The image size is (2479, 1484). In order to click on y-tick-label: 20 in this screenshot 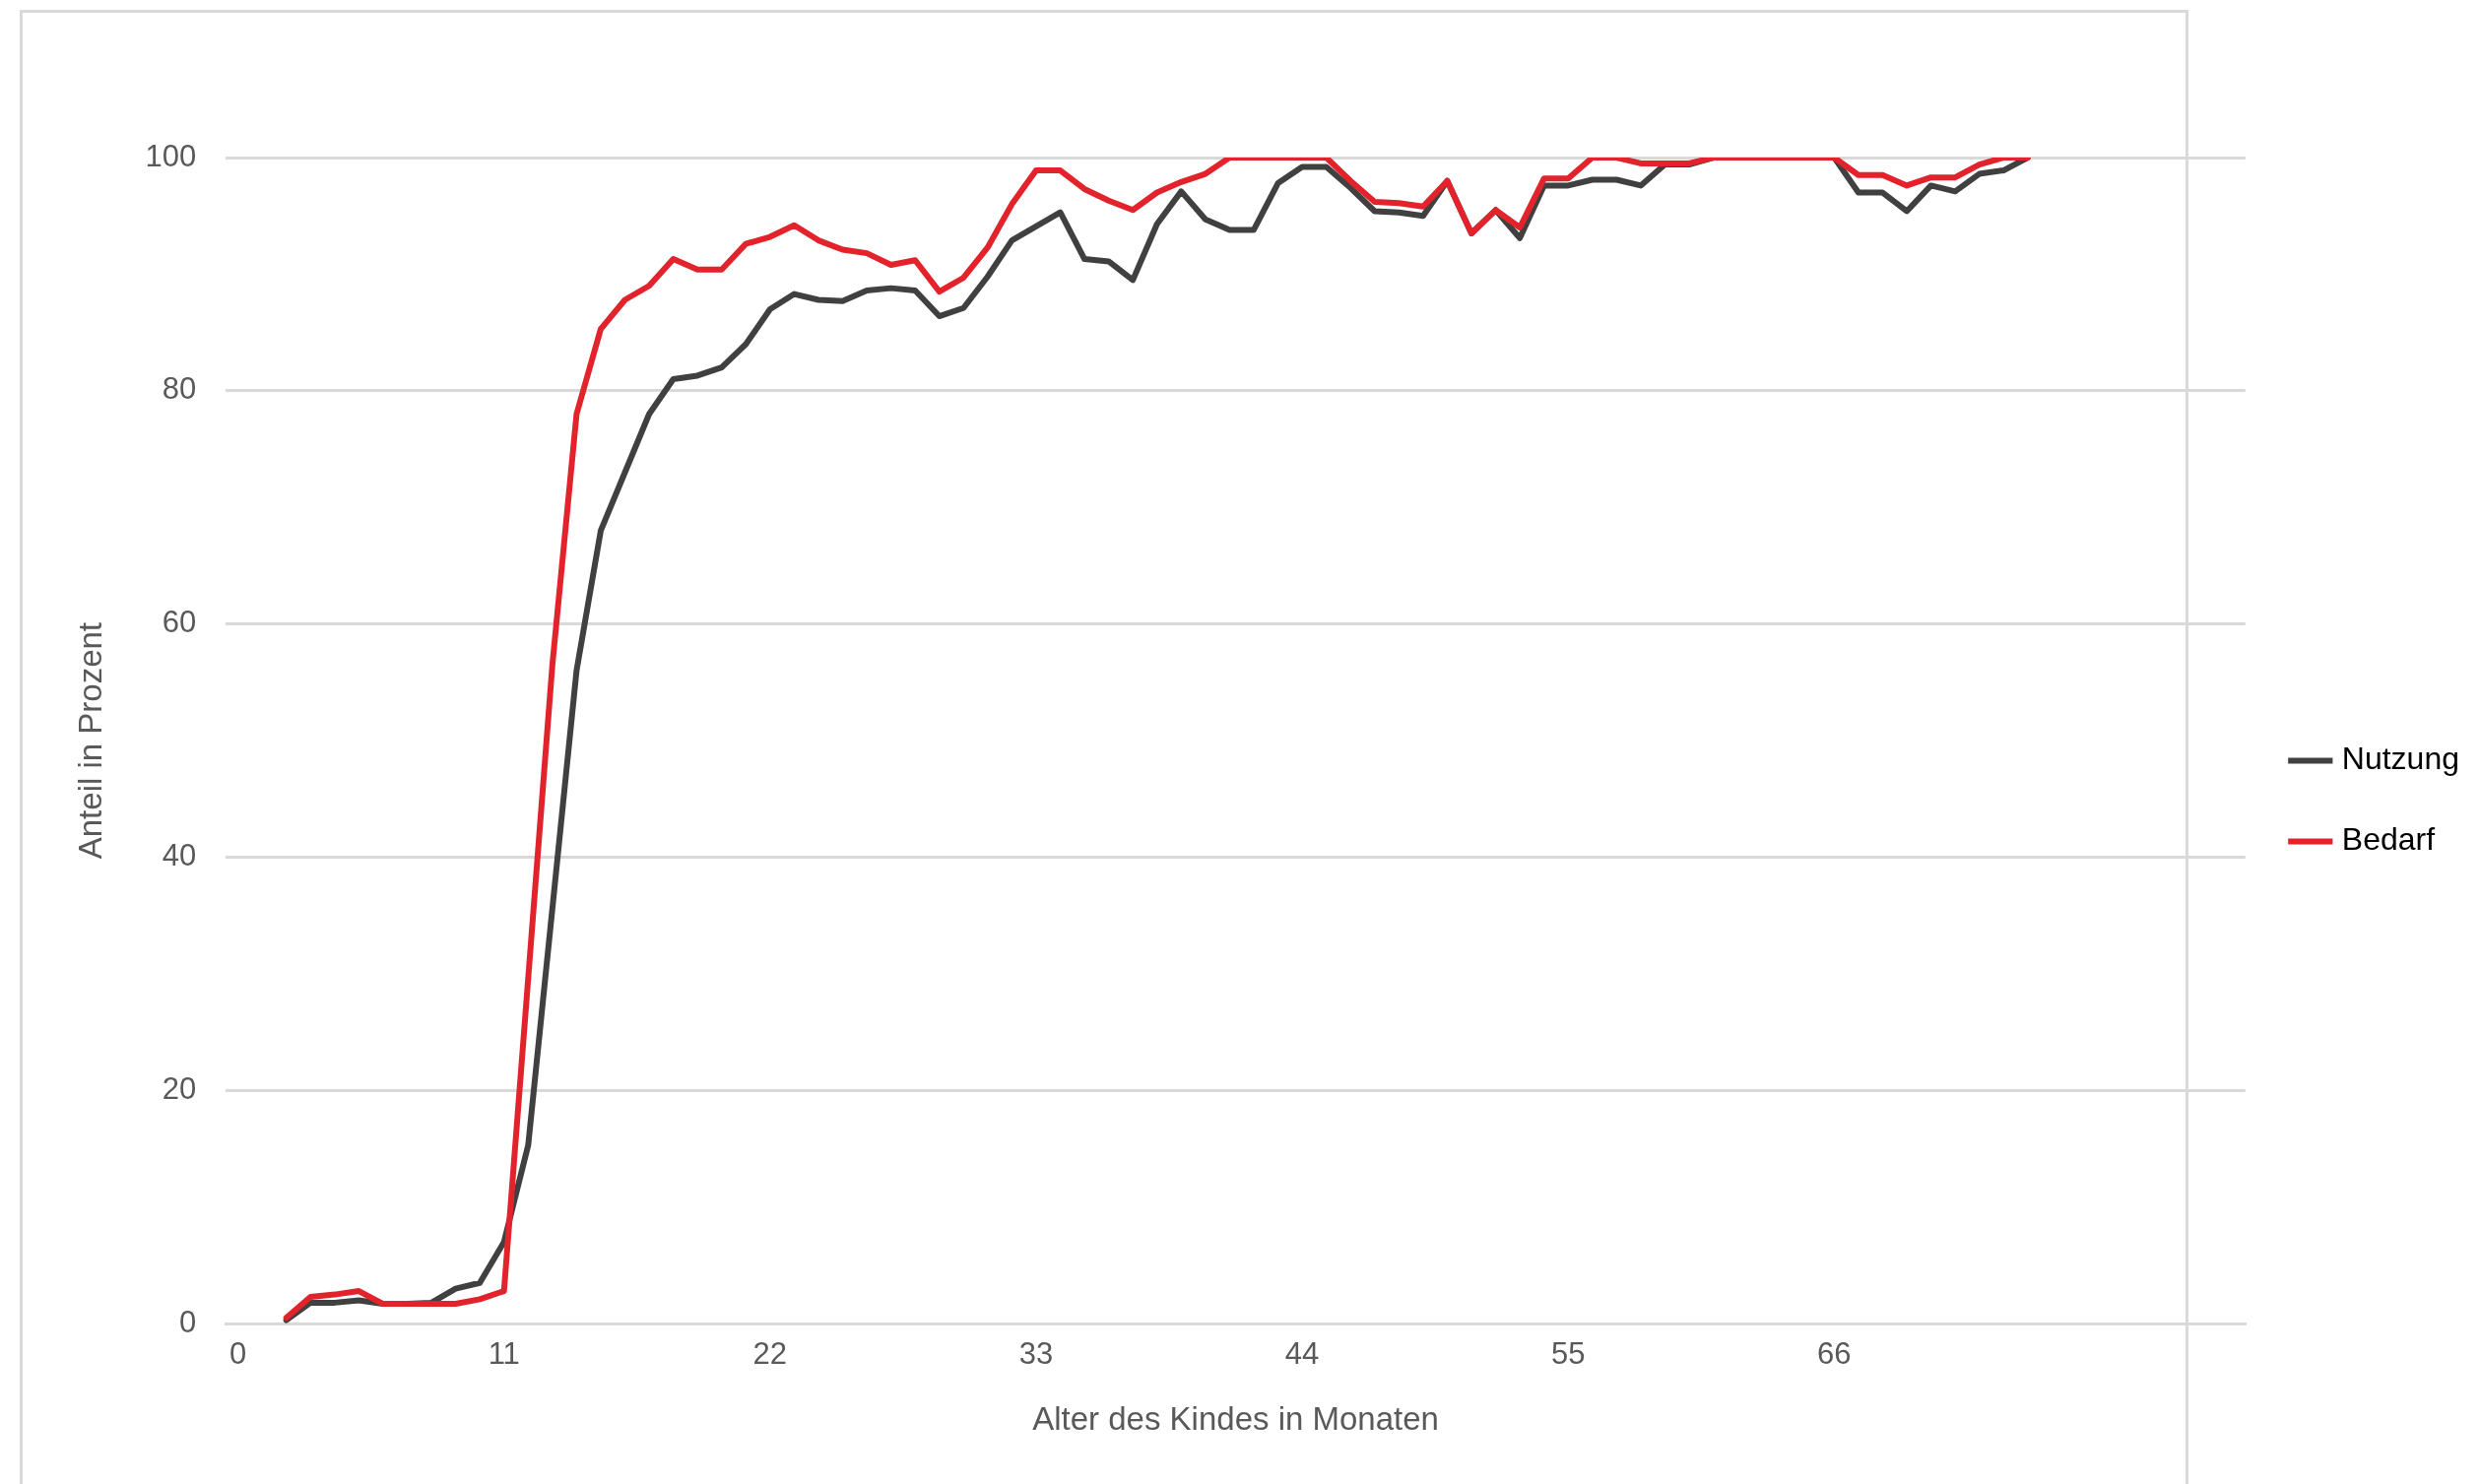, I will do `click(179, 1088)`.